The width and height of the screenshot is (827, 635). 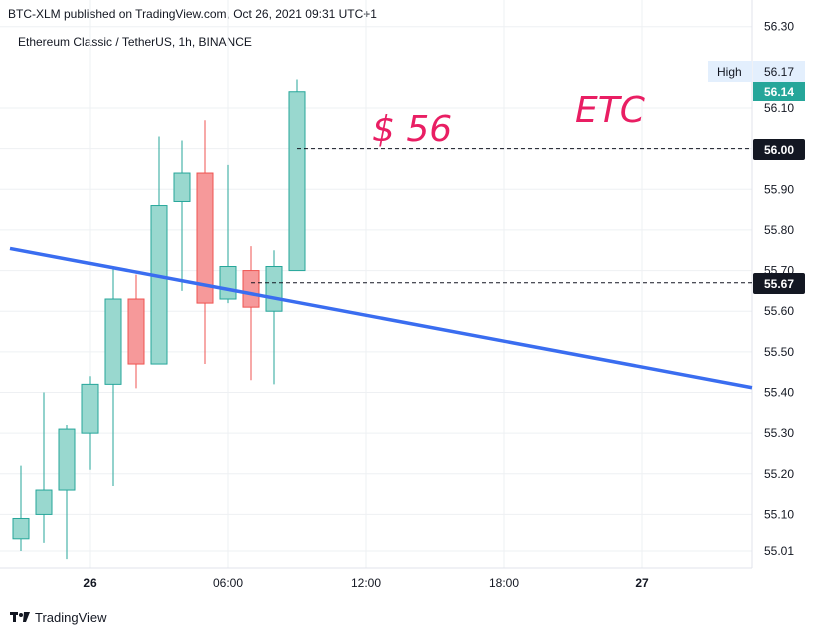 I want to click on high-value-label: 56.17, so click(x=779, y=72).